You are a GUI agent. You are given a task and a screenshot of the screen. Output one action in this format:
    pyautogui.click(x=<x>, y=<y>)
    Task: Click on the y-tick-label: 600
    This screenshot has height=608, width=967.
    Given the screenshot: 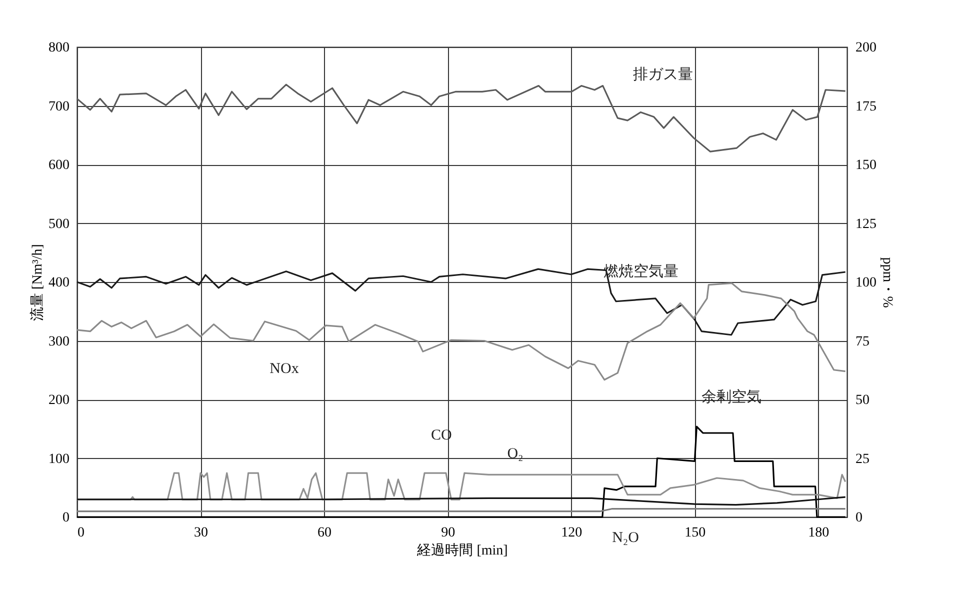 What is the action you would take?
    pyautogui.click(x=59, y=165)
    